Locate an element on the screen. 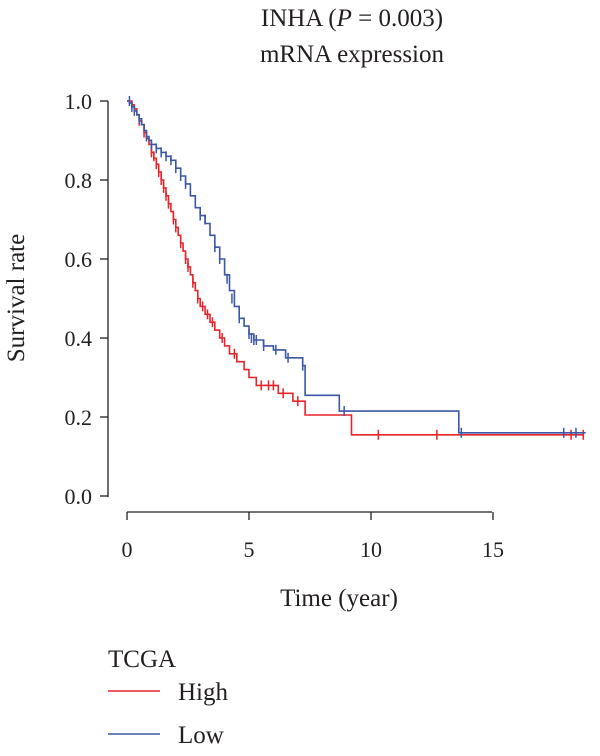 The height and width of the screenshot is (756, 600). y-tick-label: 0.6 is located at coordinates (79, 259).